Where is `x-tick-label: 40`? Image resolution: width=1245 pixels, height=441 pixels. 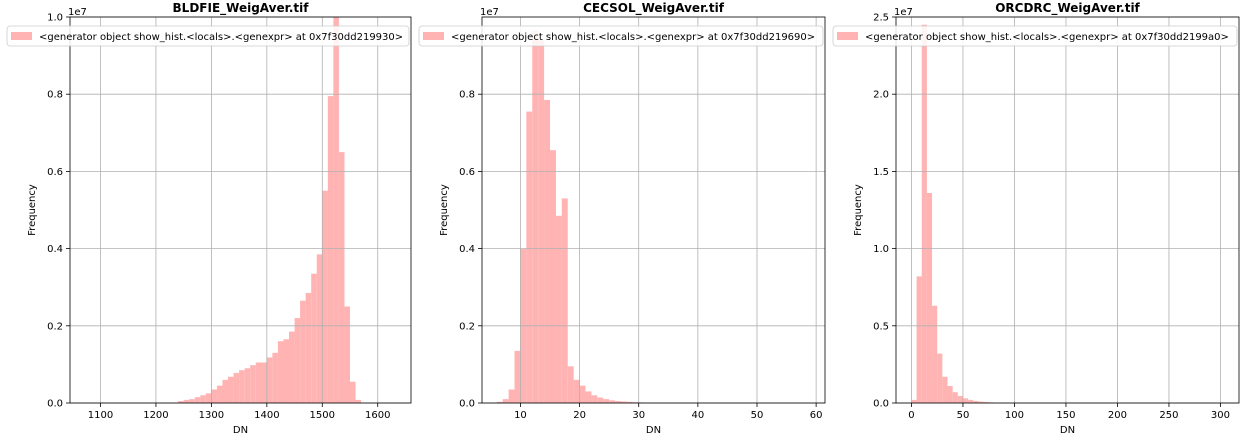
x-tick-label: 40 is located at coordinates (697, 415).